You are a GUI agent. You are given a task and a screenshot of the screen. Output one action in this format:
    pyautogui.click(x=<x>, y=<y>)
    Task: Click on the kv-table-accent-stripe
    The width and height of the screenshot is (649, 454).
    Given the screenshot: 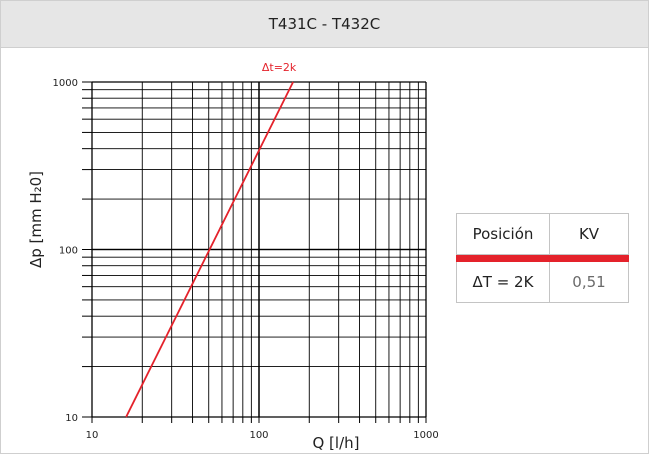 What is the action you would take?
    pyautogui.click(x=542, y=258)
    